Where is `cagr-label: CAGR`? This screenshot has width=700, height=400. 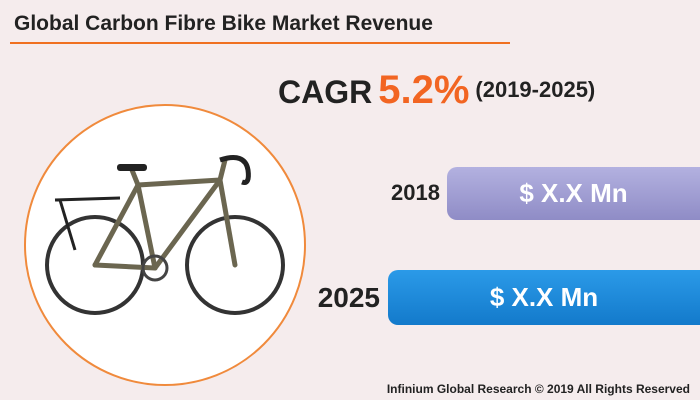
cagr-label: CAGR is located at coordinates (325, 92).